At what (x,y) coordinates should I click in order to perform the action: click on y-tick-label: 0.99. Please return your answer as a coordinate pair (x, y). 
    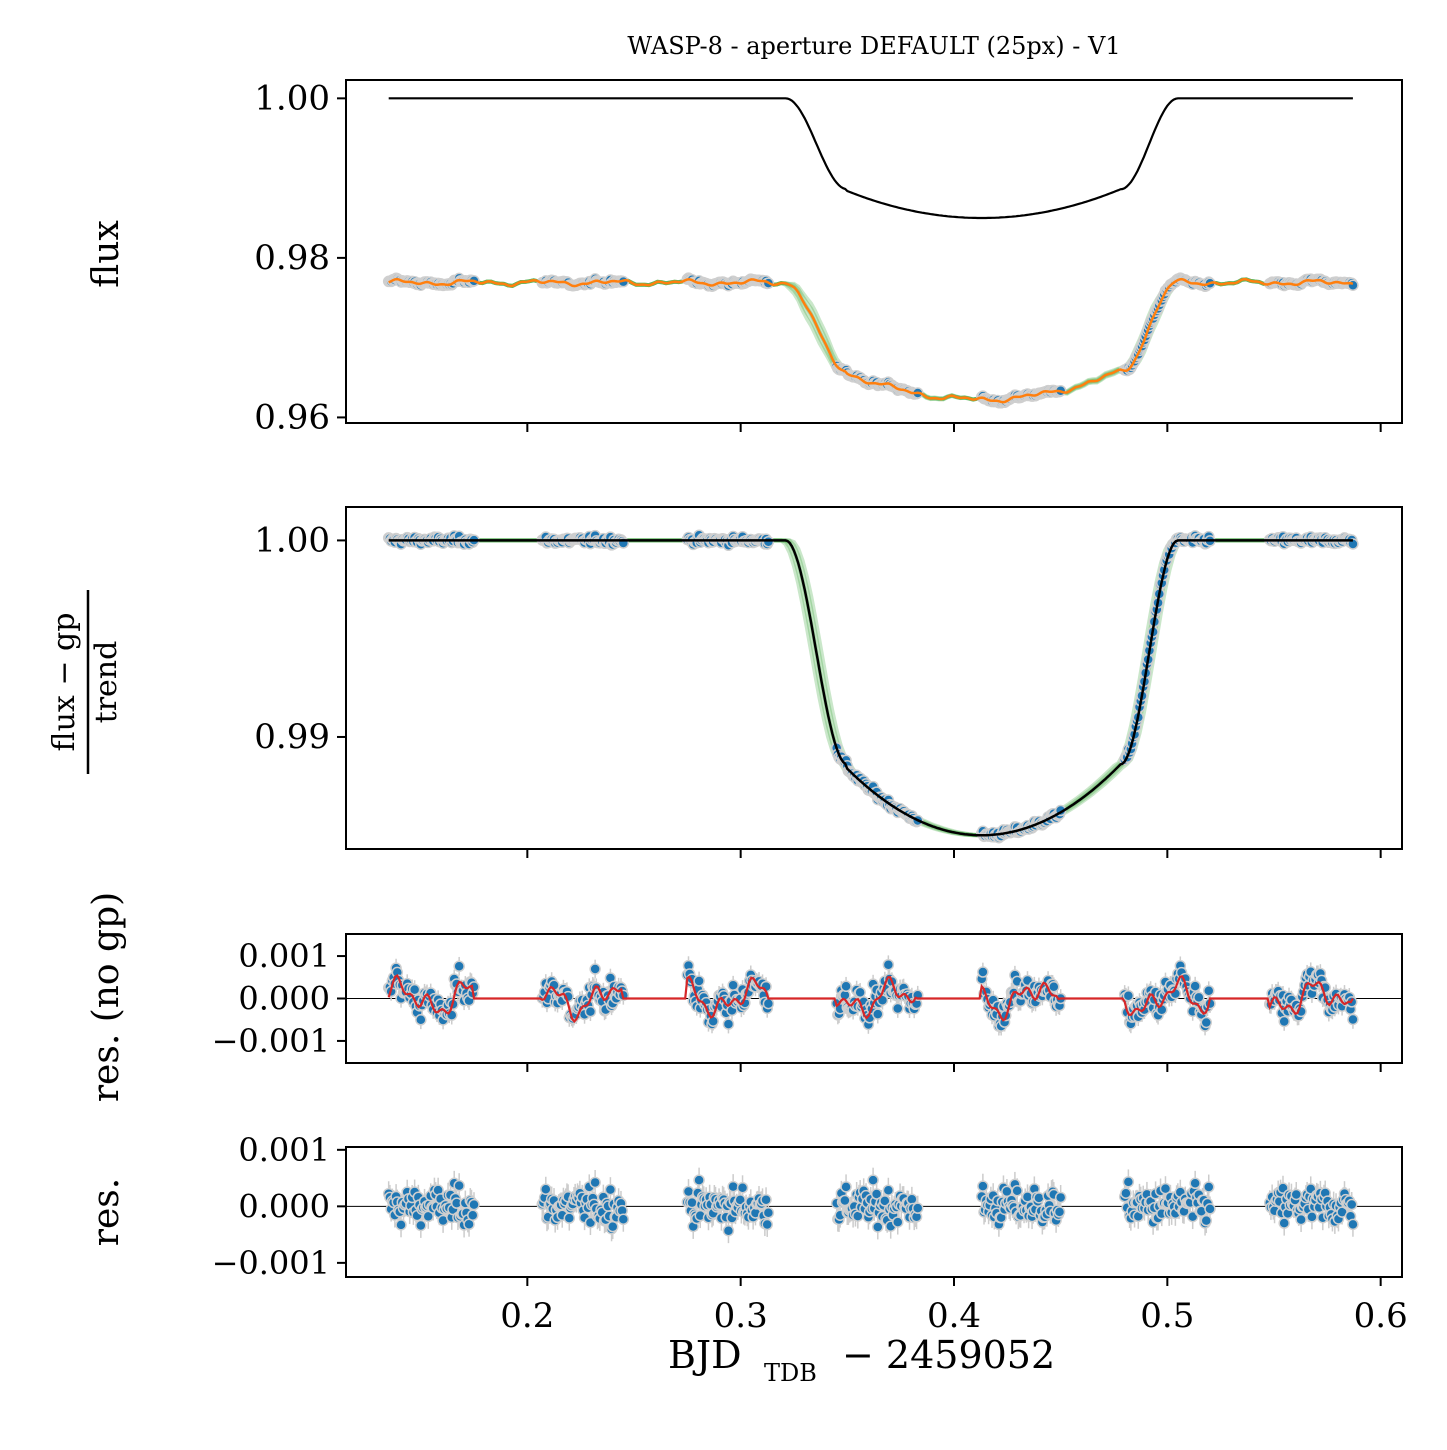
    Looking at the image, I should click on (292, 737).